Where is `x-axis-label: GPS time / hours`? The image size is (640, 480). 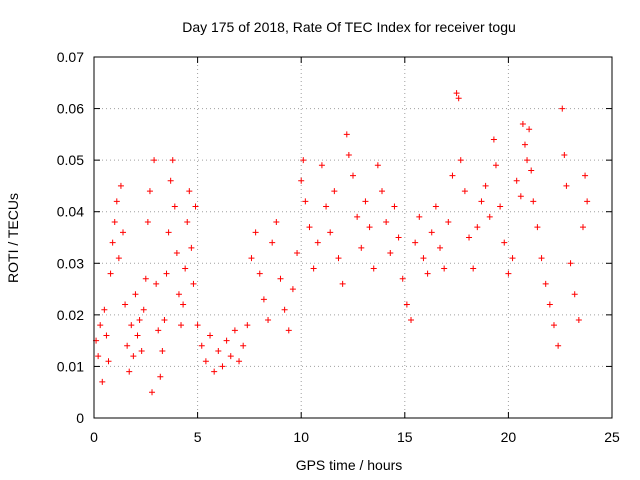
x-axis-label: GPS time / hours is located at coordinates (349, 465).